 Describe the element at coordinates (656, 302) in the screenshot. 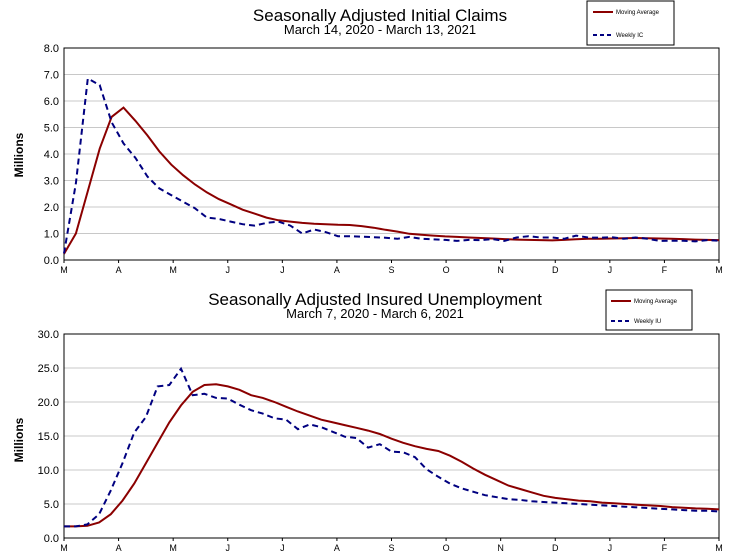

I see `chart2-legend-moving-average-label: Moving Average` at that location.